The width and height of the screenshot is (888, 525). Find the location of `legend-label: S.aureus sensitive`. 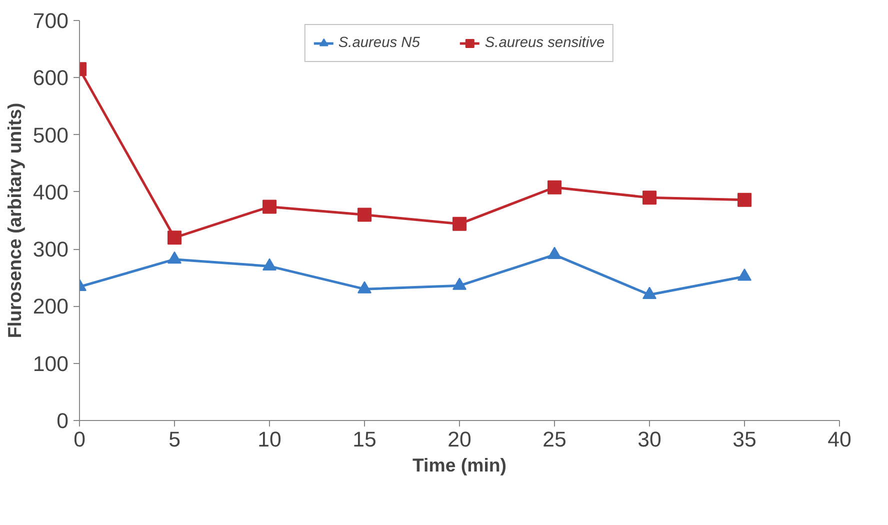

legend-label: S.aureus sensitive is located at coordinates (544, 43).